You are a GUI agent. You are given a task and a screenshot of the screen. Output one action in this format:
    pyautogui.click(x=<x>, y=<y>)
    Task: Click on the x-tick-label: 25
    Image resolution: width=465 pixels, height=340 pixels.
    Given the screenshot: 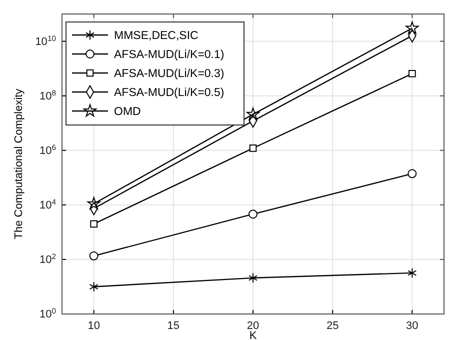 What is the action you would take?
    pyautogui.click(x=332, y=326)
    